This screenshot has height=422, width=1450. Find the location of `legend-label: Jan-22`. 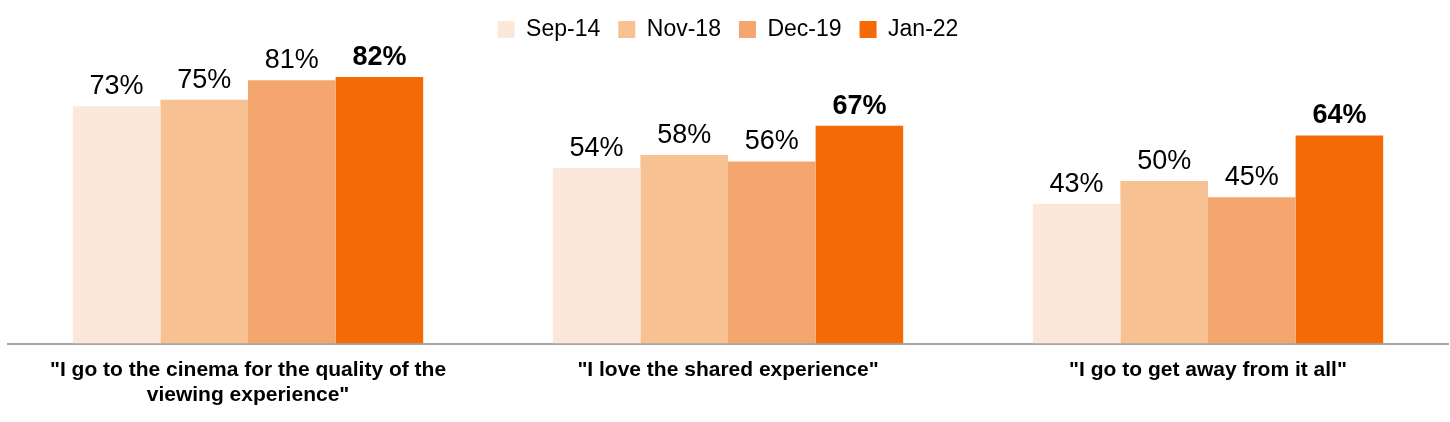

legend-label: Jan-22 is located at coordinates (923, 27).